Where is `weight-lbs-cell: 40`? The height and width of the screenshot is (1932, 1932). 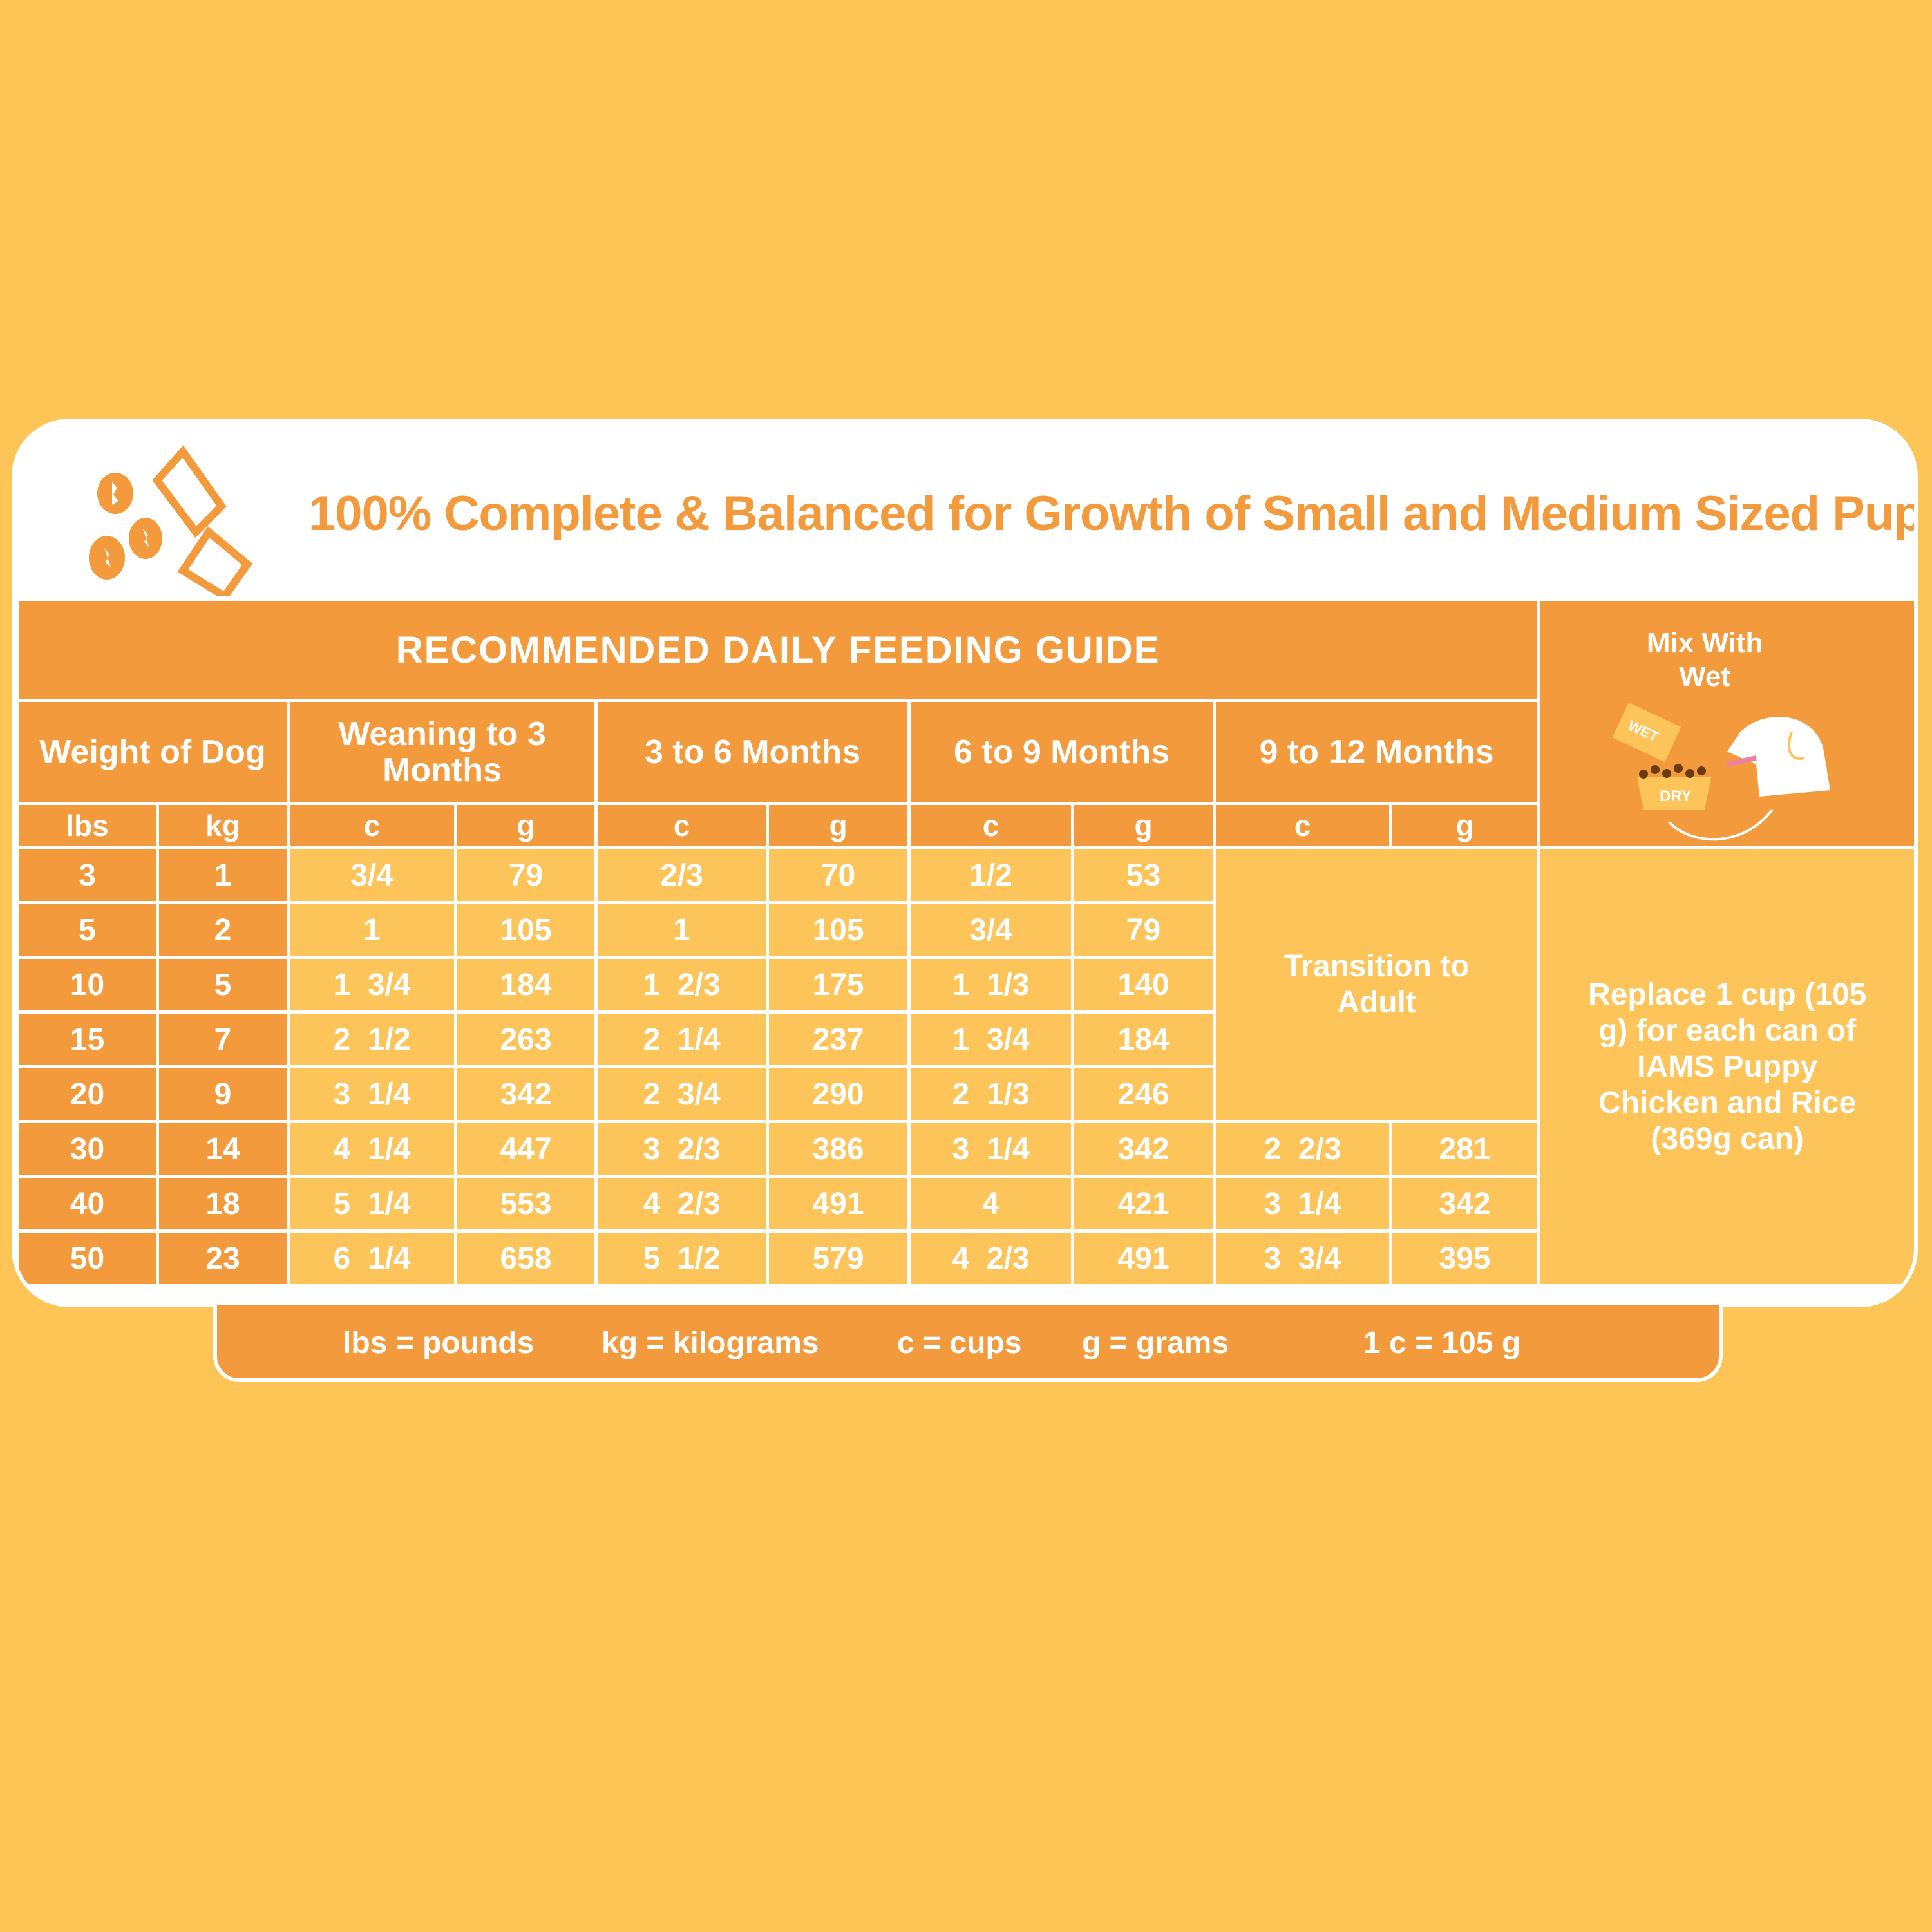 weight-lbs-cell: 40 is located at coordinates (87, 1204).